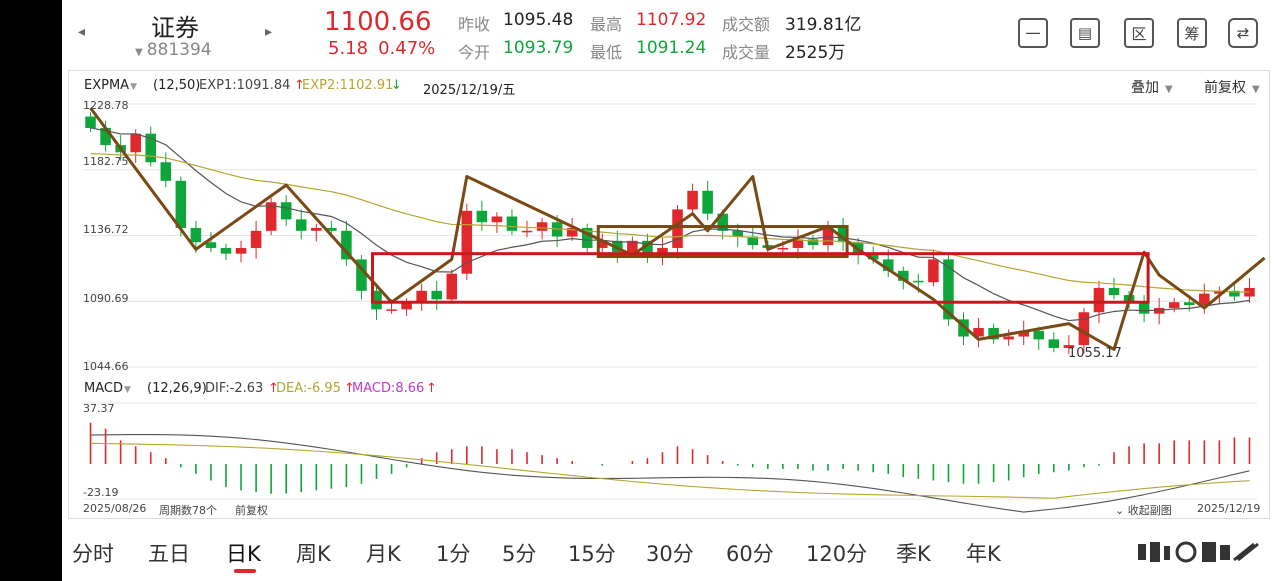 The image size is (1278, 581). What do you see at coordinates (983, 554) in the screenshot?
I see `tab-year-k: 年K` at bounding box center [983, 554].